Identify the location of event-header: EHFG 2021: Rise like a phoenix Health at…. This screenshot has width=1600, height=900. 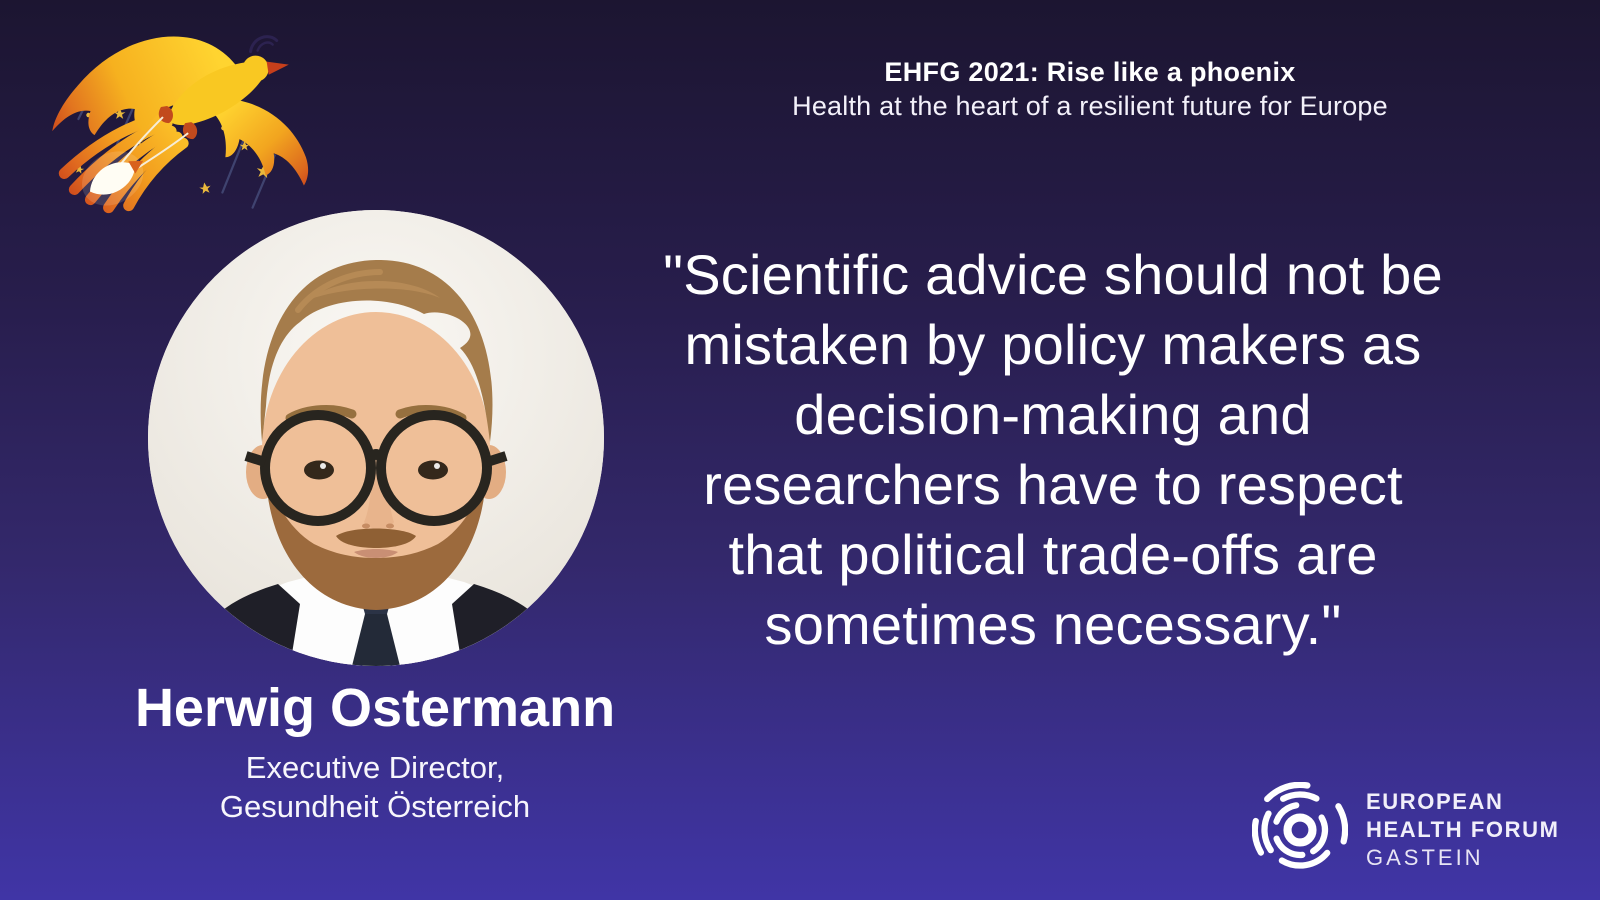
(1090, 89).